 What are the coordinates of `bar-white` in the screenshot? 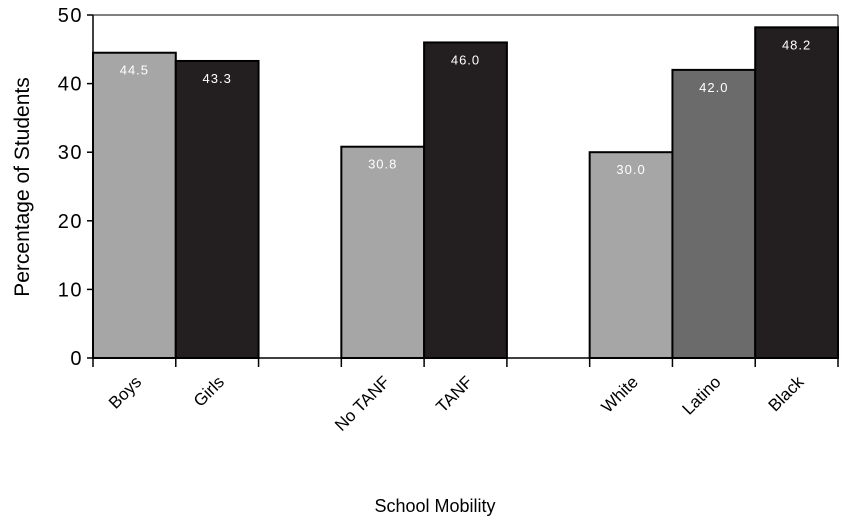 It's located at (631, 255).